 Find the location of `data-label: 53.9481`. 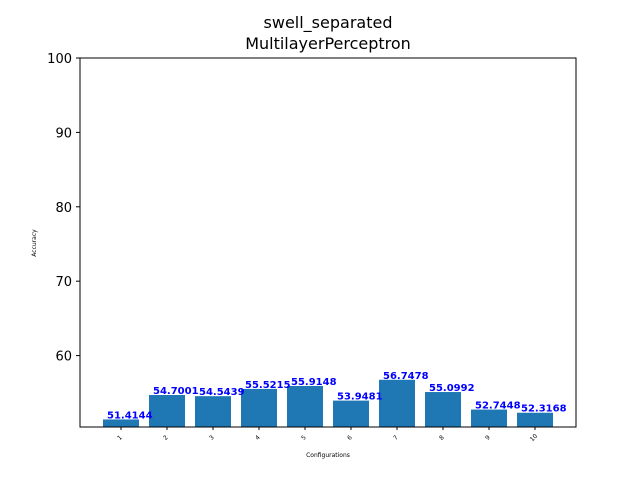

data-label: 53.9481 is located at coordinates (360, 397).